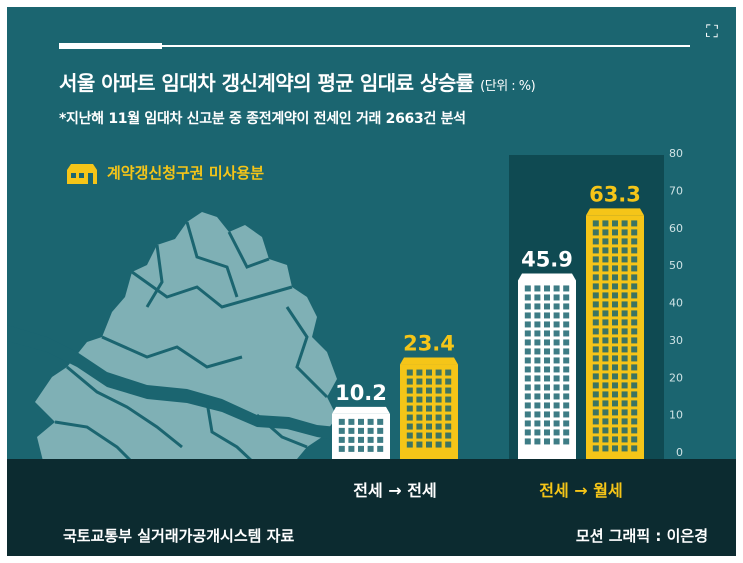 The height and width of the screenshot is (563, 743). Describe the element at coordinates (676, 190) in the screenshot. I see `y-tick-label: 70` at that location.